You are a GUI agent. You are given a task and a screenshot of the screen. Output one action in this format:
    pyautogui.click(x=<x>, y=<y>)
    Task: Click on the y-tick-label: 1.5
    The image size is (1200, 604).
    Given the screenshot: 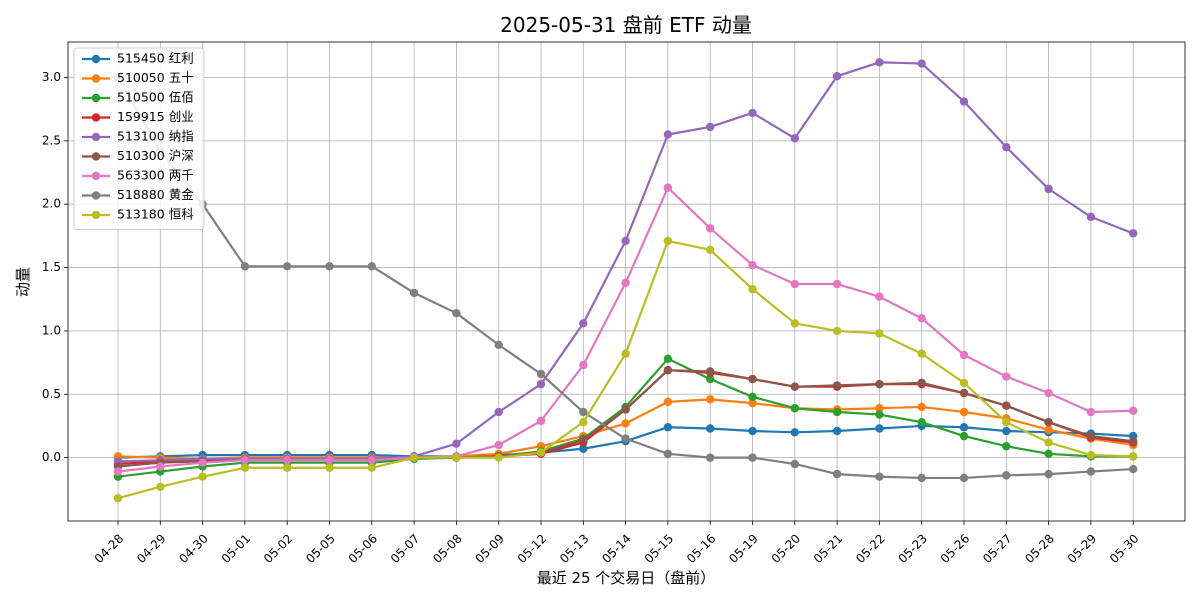 What is the action you would take?
    pyautogui.click(x=51, y=267)
    